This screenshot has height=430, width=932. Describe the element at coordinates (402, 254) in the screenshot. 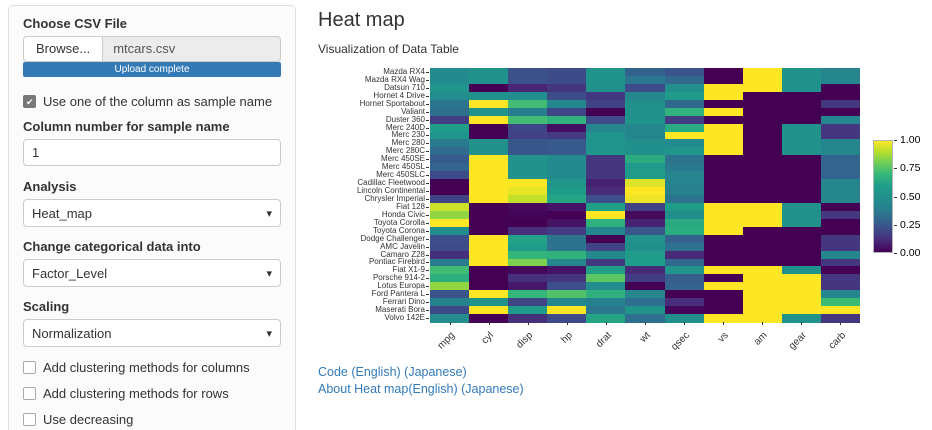

I see `row-label: Camaro Z28` at that location.